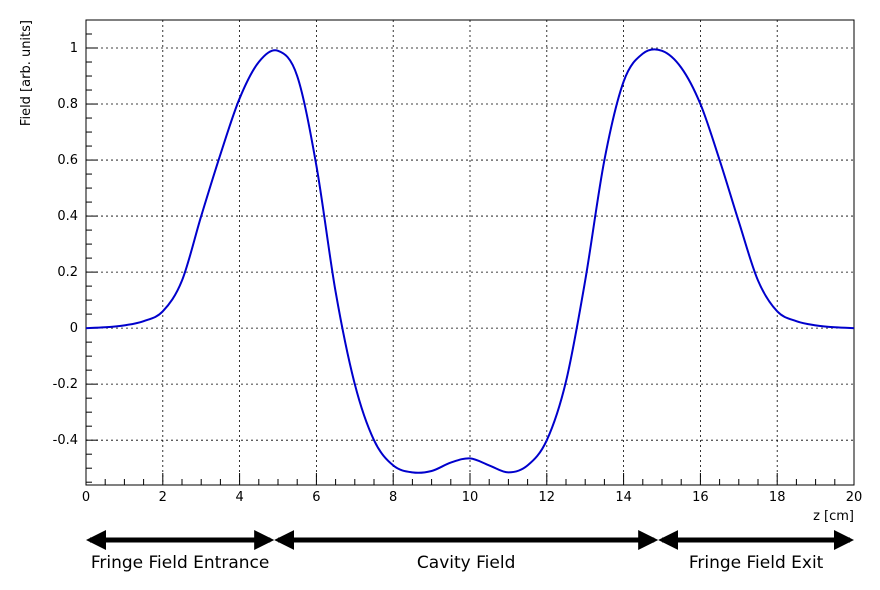 The width and height of the screenshot is (880, 590). I want to click on y-tick-label: 0.2, so click(67, 272).